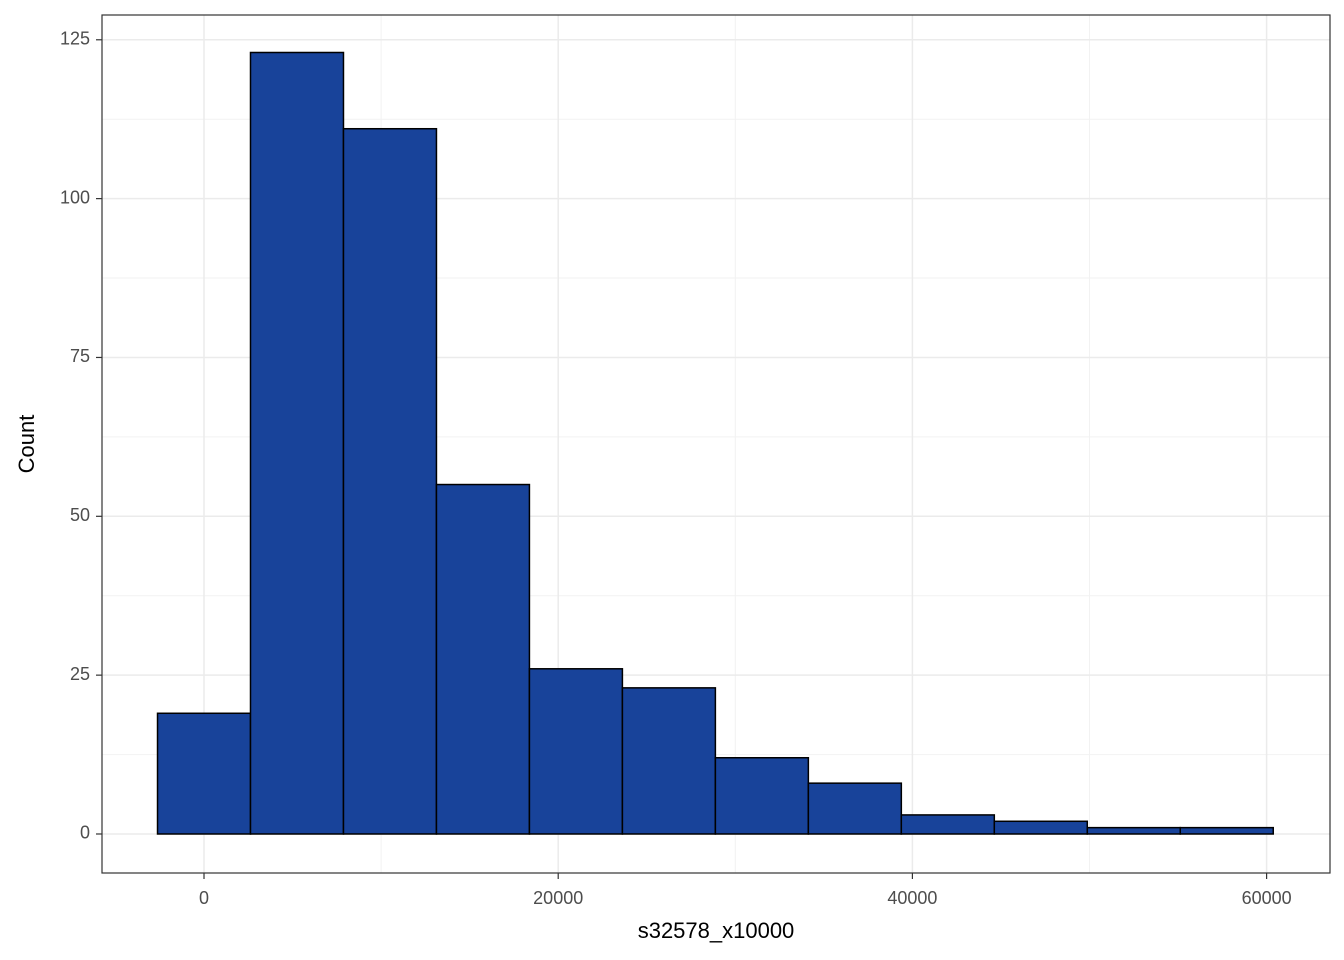 The height and width of the screenshot is (960, 1344). What do you see at coordinates (80, 356) in the screenshot?
I see `y-tick-label: 75` at bounding box center [80, 356].